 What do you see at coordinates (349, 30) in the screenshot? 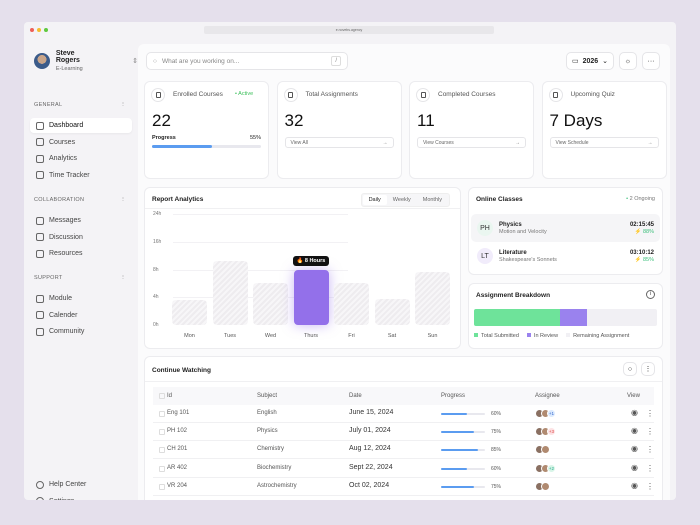
I see `address-bar: e.novebs.agency` at bounding box center [349, 30].